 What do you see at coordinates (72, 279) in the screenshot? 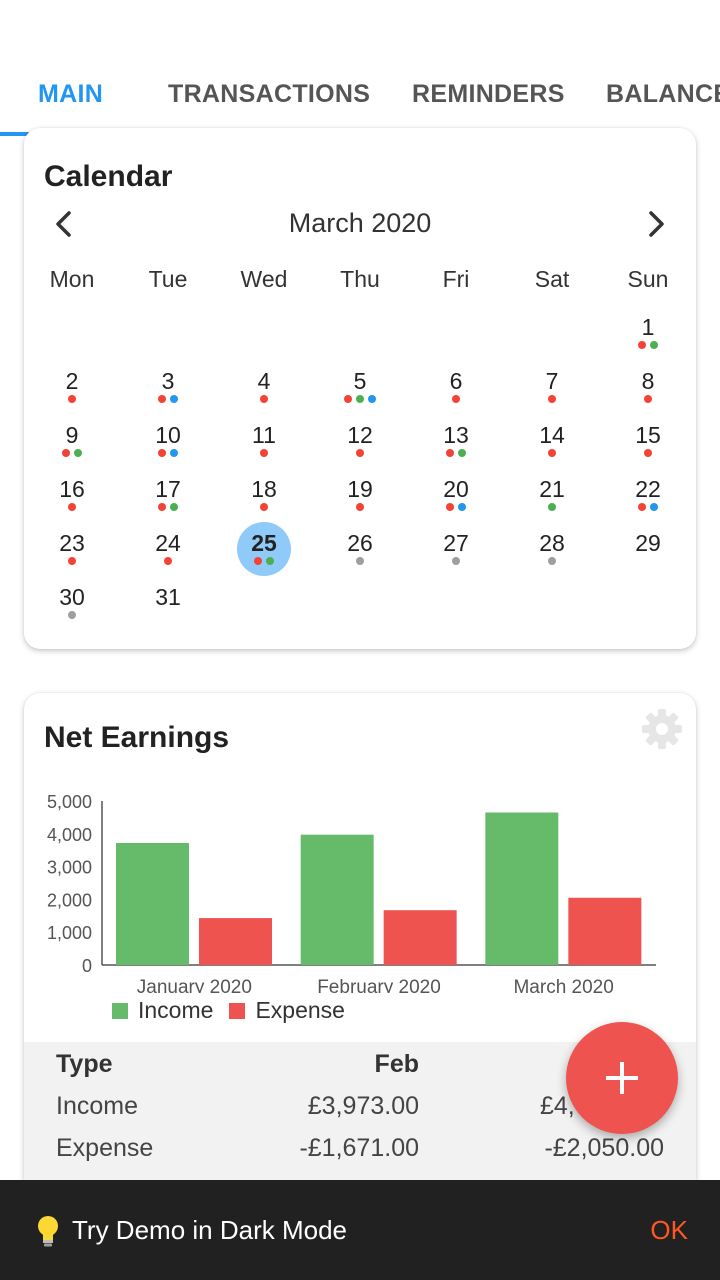
I see `weekday-mon: Mon` at bounding box center [72, 279].